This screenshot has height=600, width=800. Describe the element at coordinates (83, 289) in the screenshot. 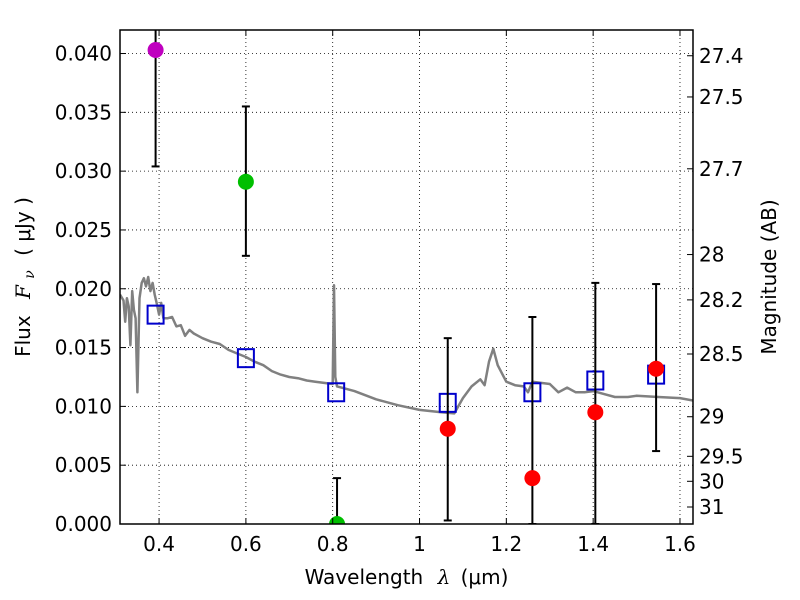

I see `y-tick-label: 0.020` at that location.